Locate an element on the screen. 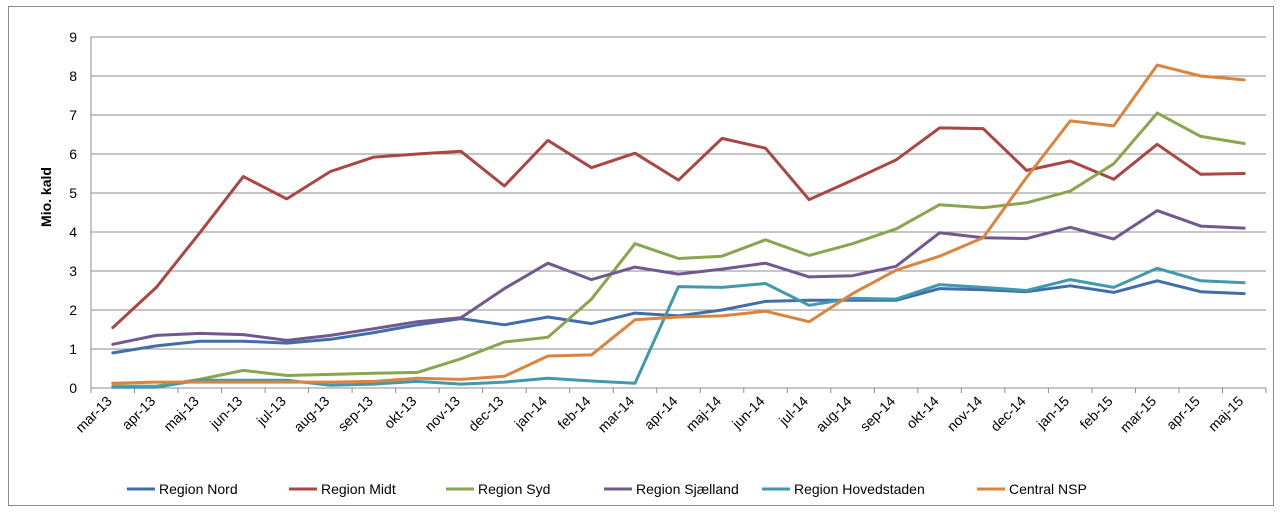 This screenshot has width=1280, height=512. x-tick-label: jul-14 is located at coordinates (793, 411).